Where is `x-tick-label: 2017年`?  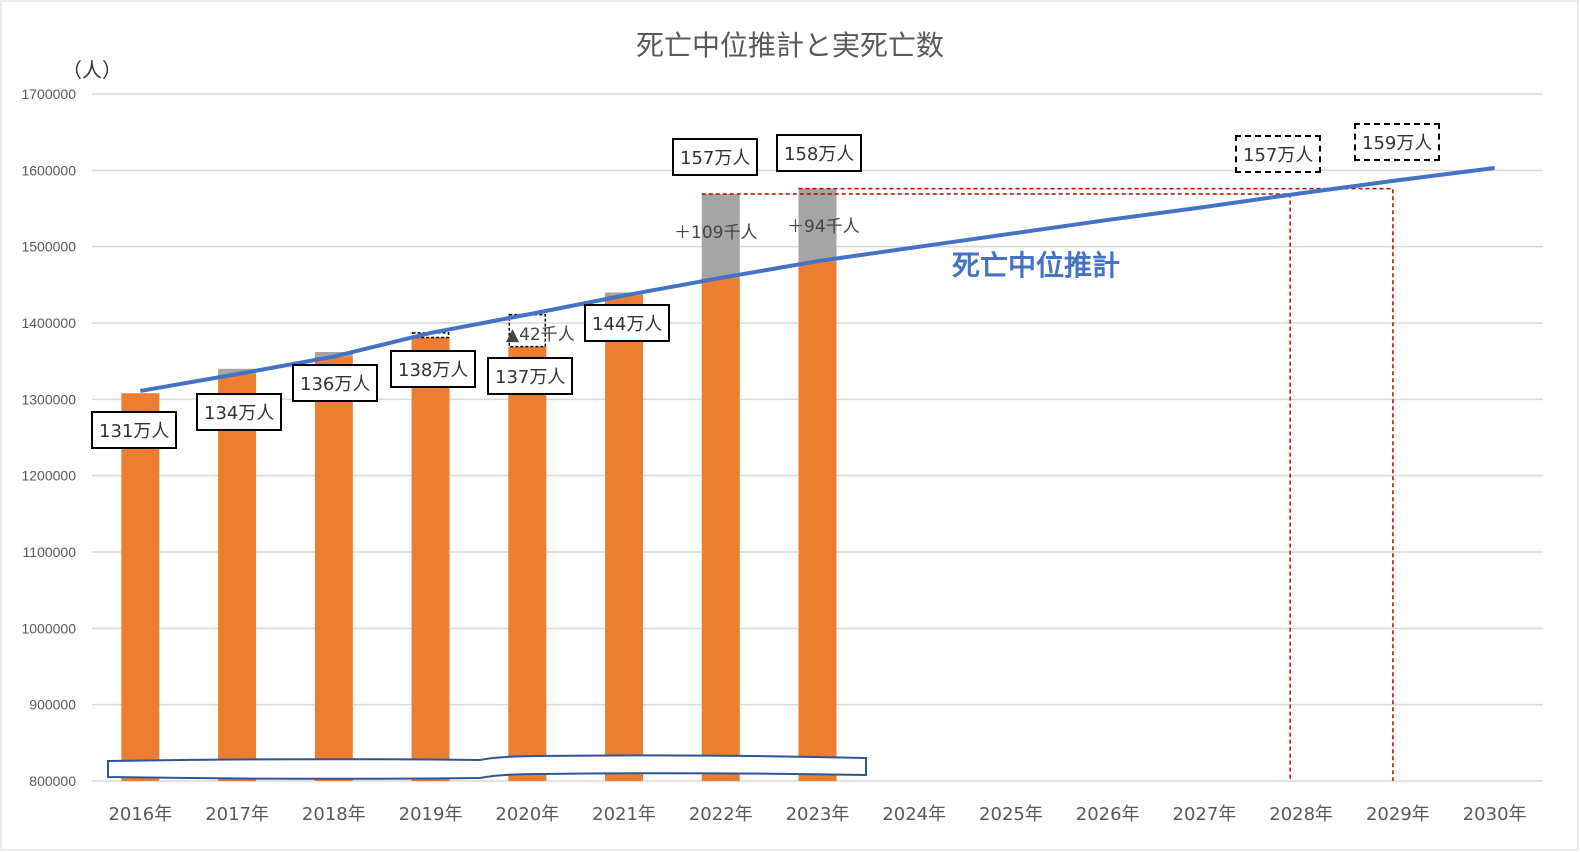
x-tick-label: 2017年 is located at coordinates (237, 814).